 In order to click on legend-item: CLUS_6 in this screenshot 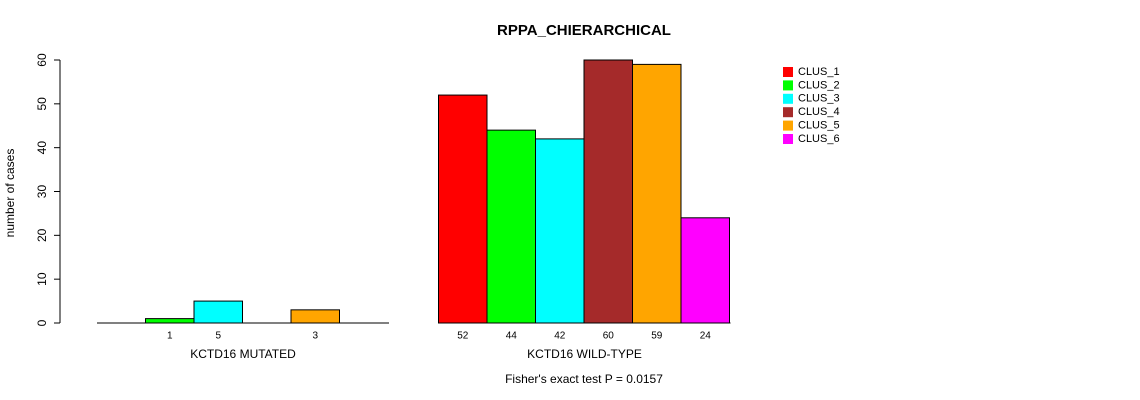, I will do `click(811, 139)`.